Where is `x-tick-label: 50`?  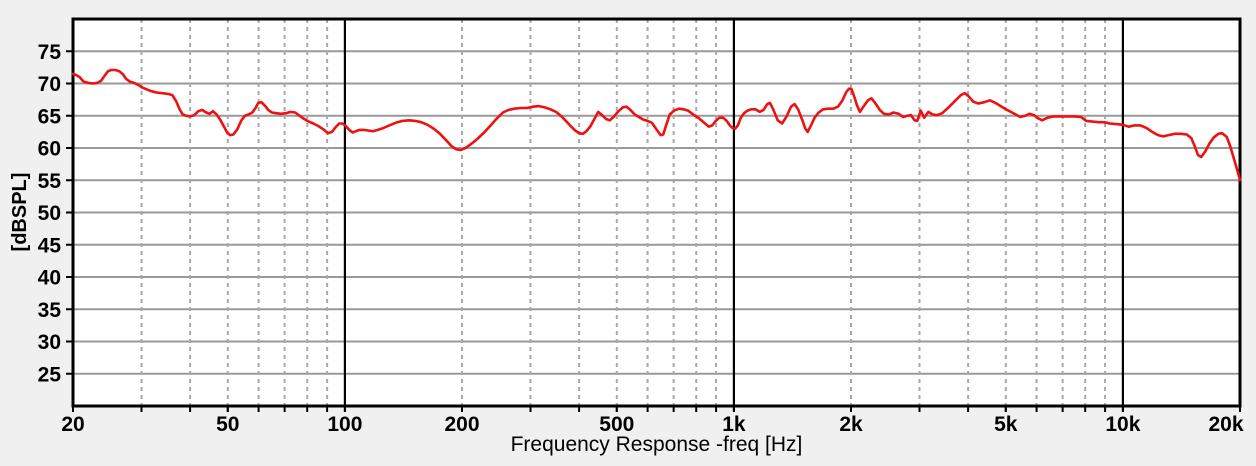
x-tick-label: 50 is located at coordinates (227, 424).